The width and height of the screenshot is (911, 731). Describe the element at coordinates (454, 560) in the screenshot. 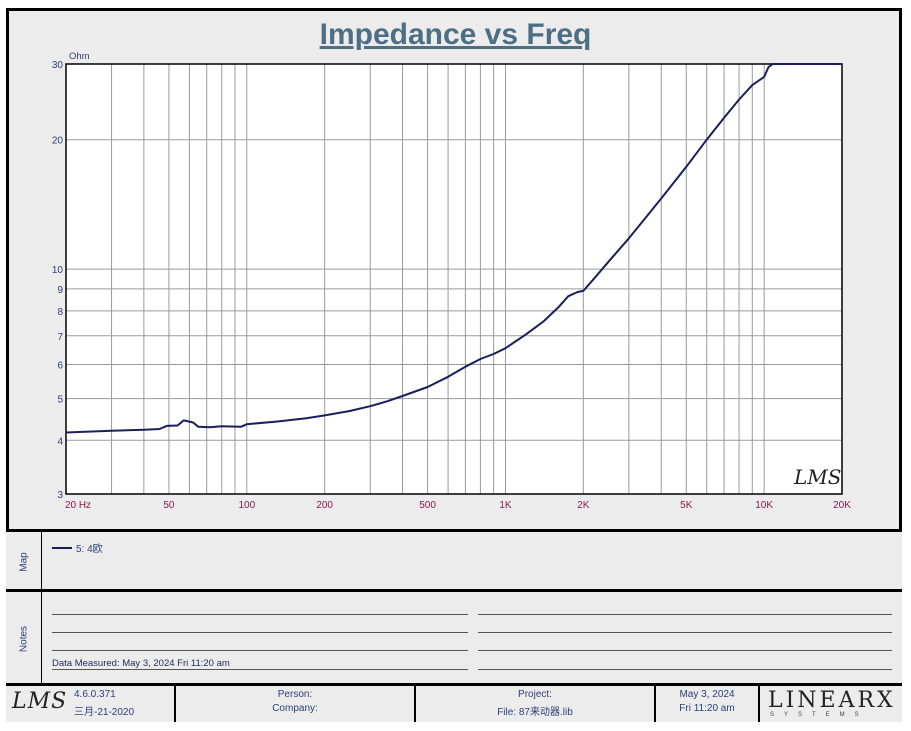

I see `map-section: Map 5: 4欧` at that location.